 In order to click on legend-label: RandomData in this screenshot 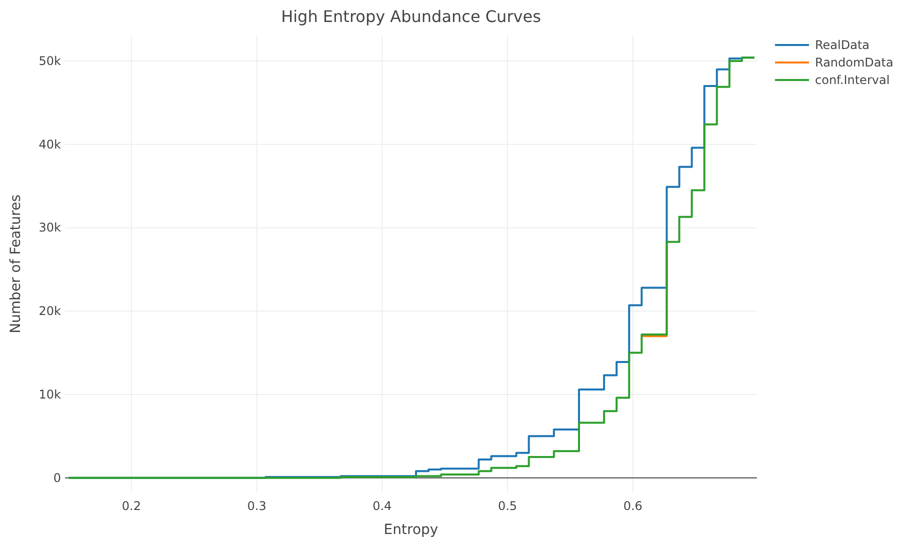, I will do `click(854, 63)`.